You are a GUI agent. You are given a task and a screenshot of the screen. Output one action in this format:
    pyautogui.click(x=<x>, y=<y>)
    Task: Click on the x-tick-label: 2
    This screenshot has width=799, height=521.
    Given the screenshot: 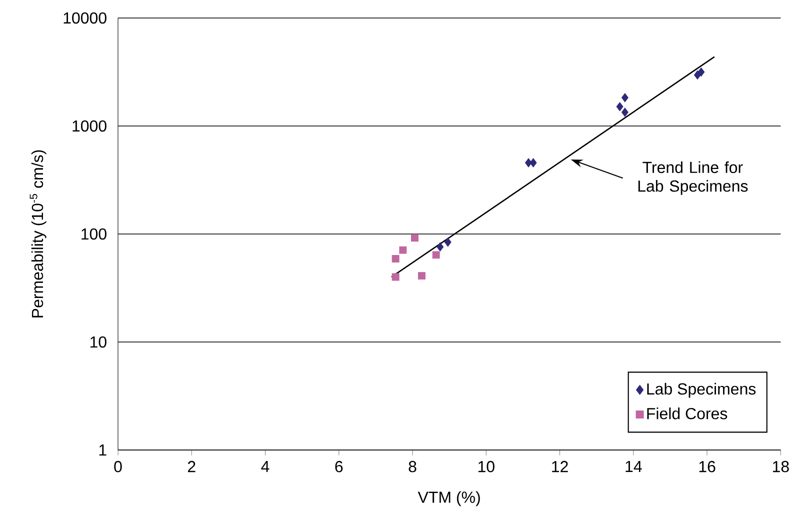 What is the action you would take?
    pyautogui.click(x=192, y=466)
    